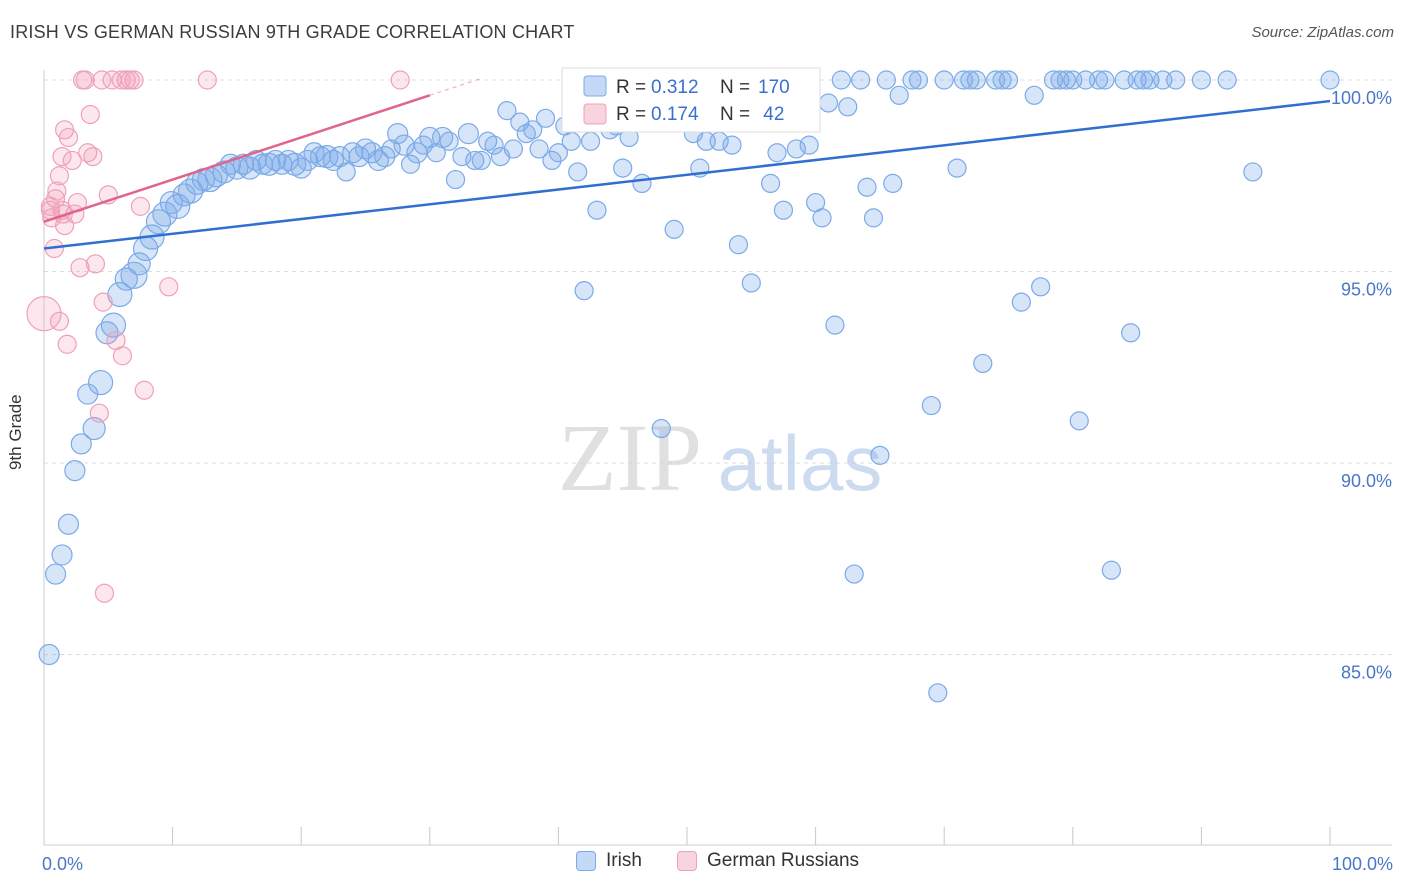  What do you see at coordinates (455, 86) in the screenshot?
I see `trend-line-german-russians-extension` at bounding box center [455, 86].